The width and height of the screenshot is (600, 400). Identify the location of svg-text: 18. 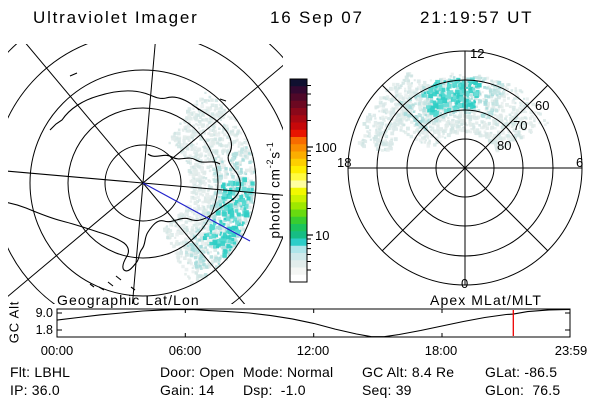
(344, 162).